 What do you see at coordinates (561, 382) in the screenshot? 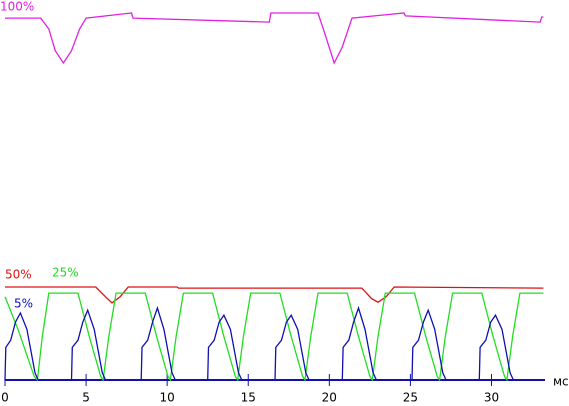
I see `x-axis-label: мс` at bounding box center [561, 382].